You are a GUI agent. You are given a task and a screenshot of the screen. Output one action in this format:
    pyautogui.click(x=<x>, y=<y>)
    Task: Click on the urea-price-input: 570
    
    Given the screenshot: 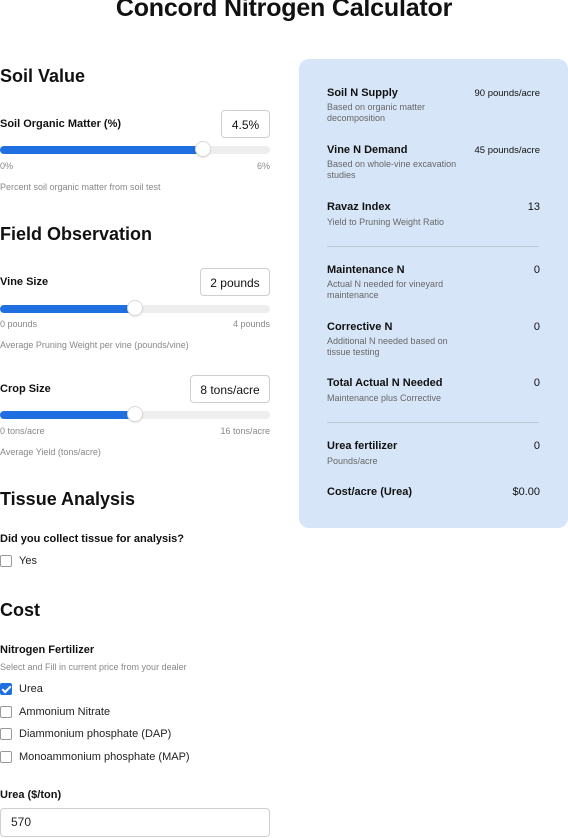 What is the action you would take?
    pyautogui.click(x=135, y=822)
    